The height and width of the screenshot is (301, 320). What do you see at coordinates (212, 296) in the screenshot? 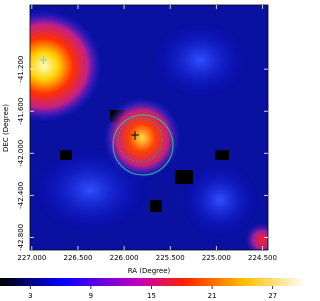
I see `colorbar-tick-label: 21` at bounding box center [212, 296].